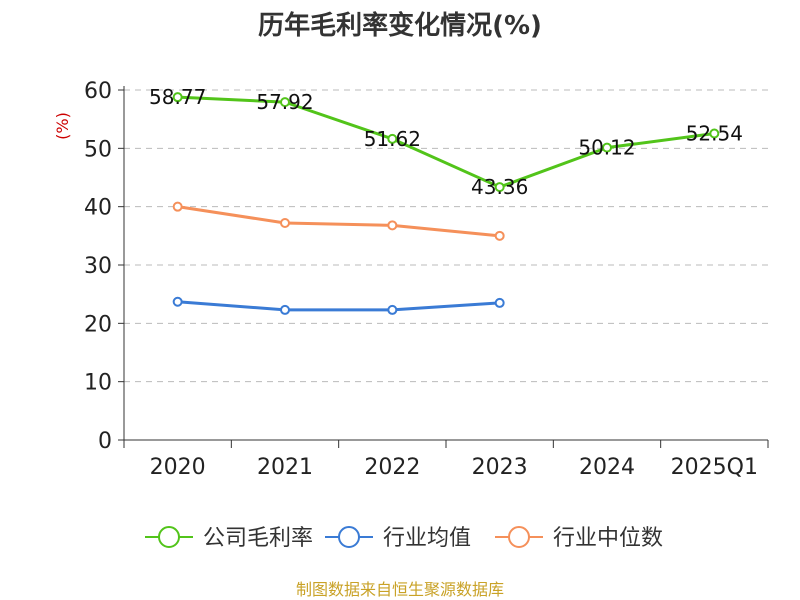 This screenshot has height=600, width=800. Describe the element at coordinates (178, 467) in the screenshot. I see `x-tick-label: 2020` at that location.